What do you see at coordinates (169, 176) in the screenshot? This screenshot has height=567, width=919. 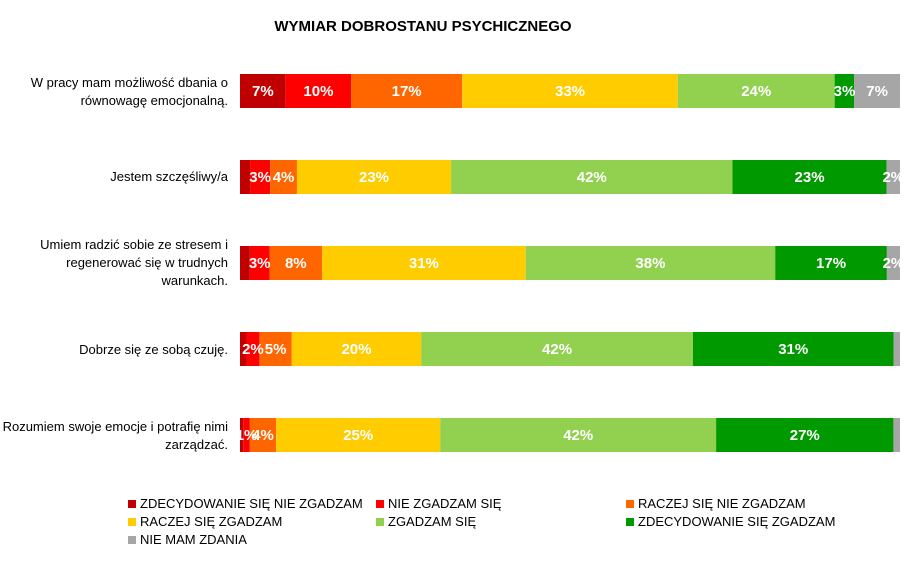 I see `category-label: Jestem szczęśliwy/a` at bounding box center [169, 176].